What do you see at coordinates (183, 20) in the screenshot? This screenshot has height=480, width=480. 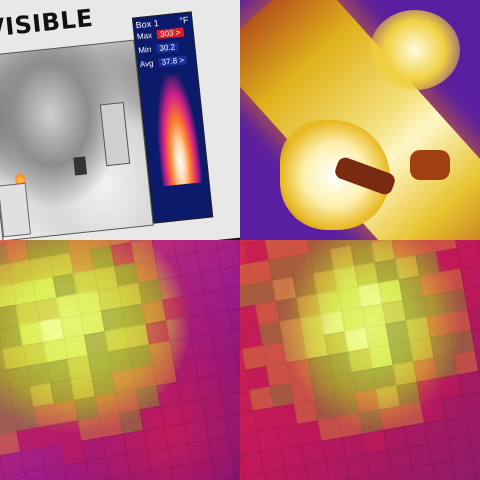 I see `unit-label: °F` at bounding box center [183, 20].